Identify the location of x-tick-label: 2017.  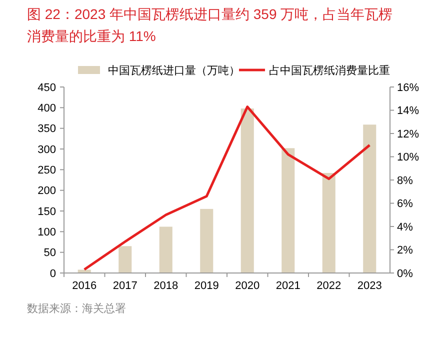
(125, 286).